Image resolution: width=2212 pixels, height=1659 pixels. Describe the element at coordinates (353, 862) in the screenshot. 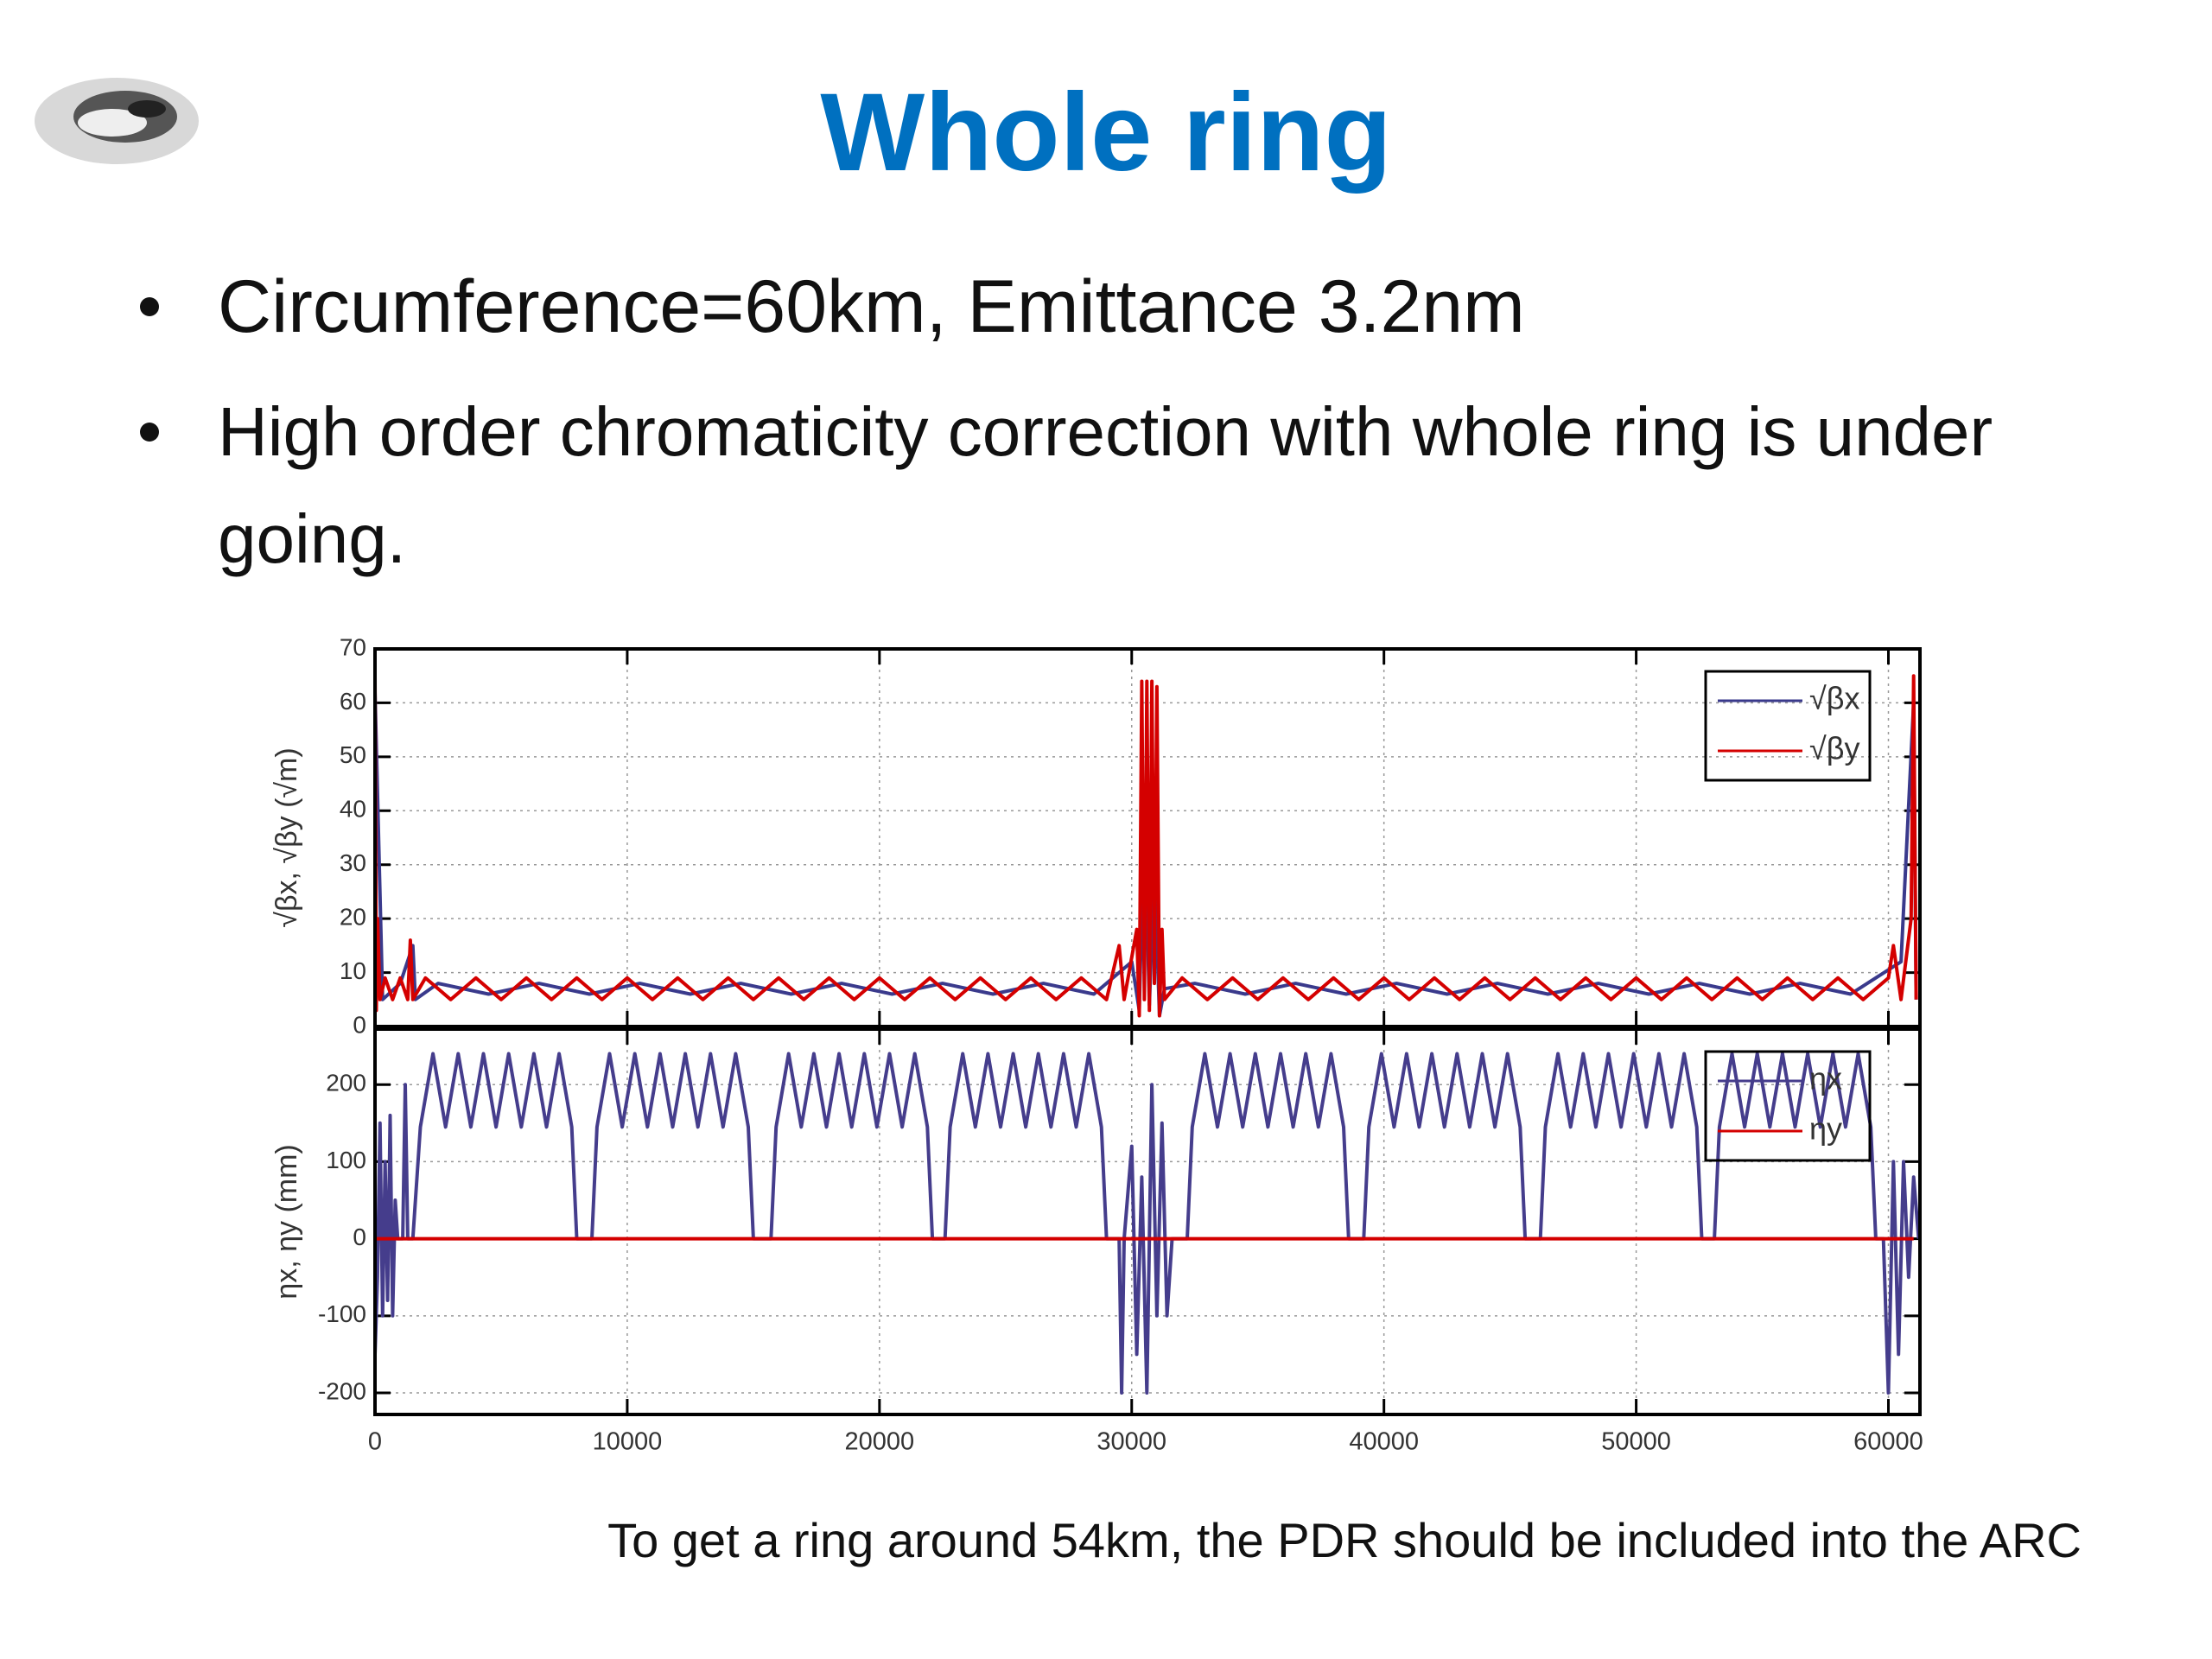

I see `y-tick-label: 30` at that location.